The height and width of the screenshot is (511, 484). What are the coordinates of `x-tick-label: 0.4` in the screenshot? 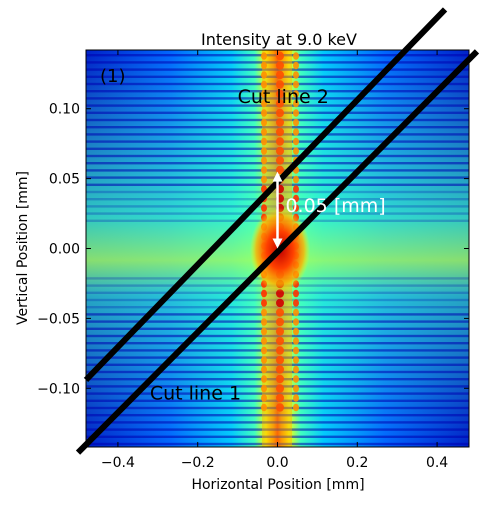 It's located at (437, 463).